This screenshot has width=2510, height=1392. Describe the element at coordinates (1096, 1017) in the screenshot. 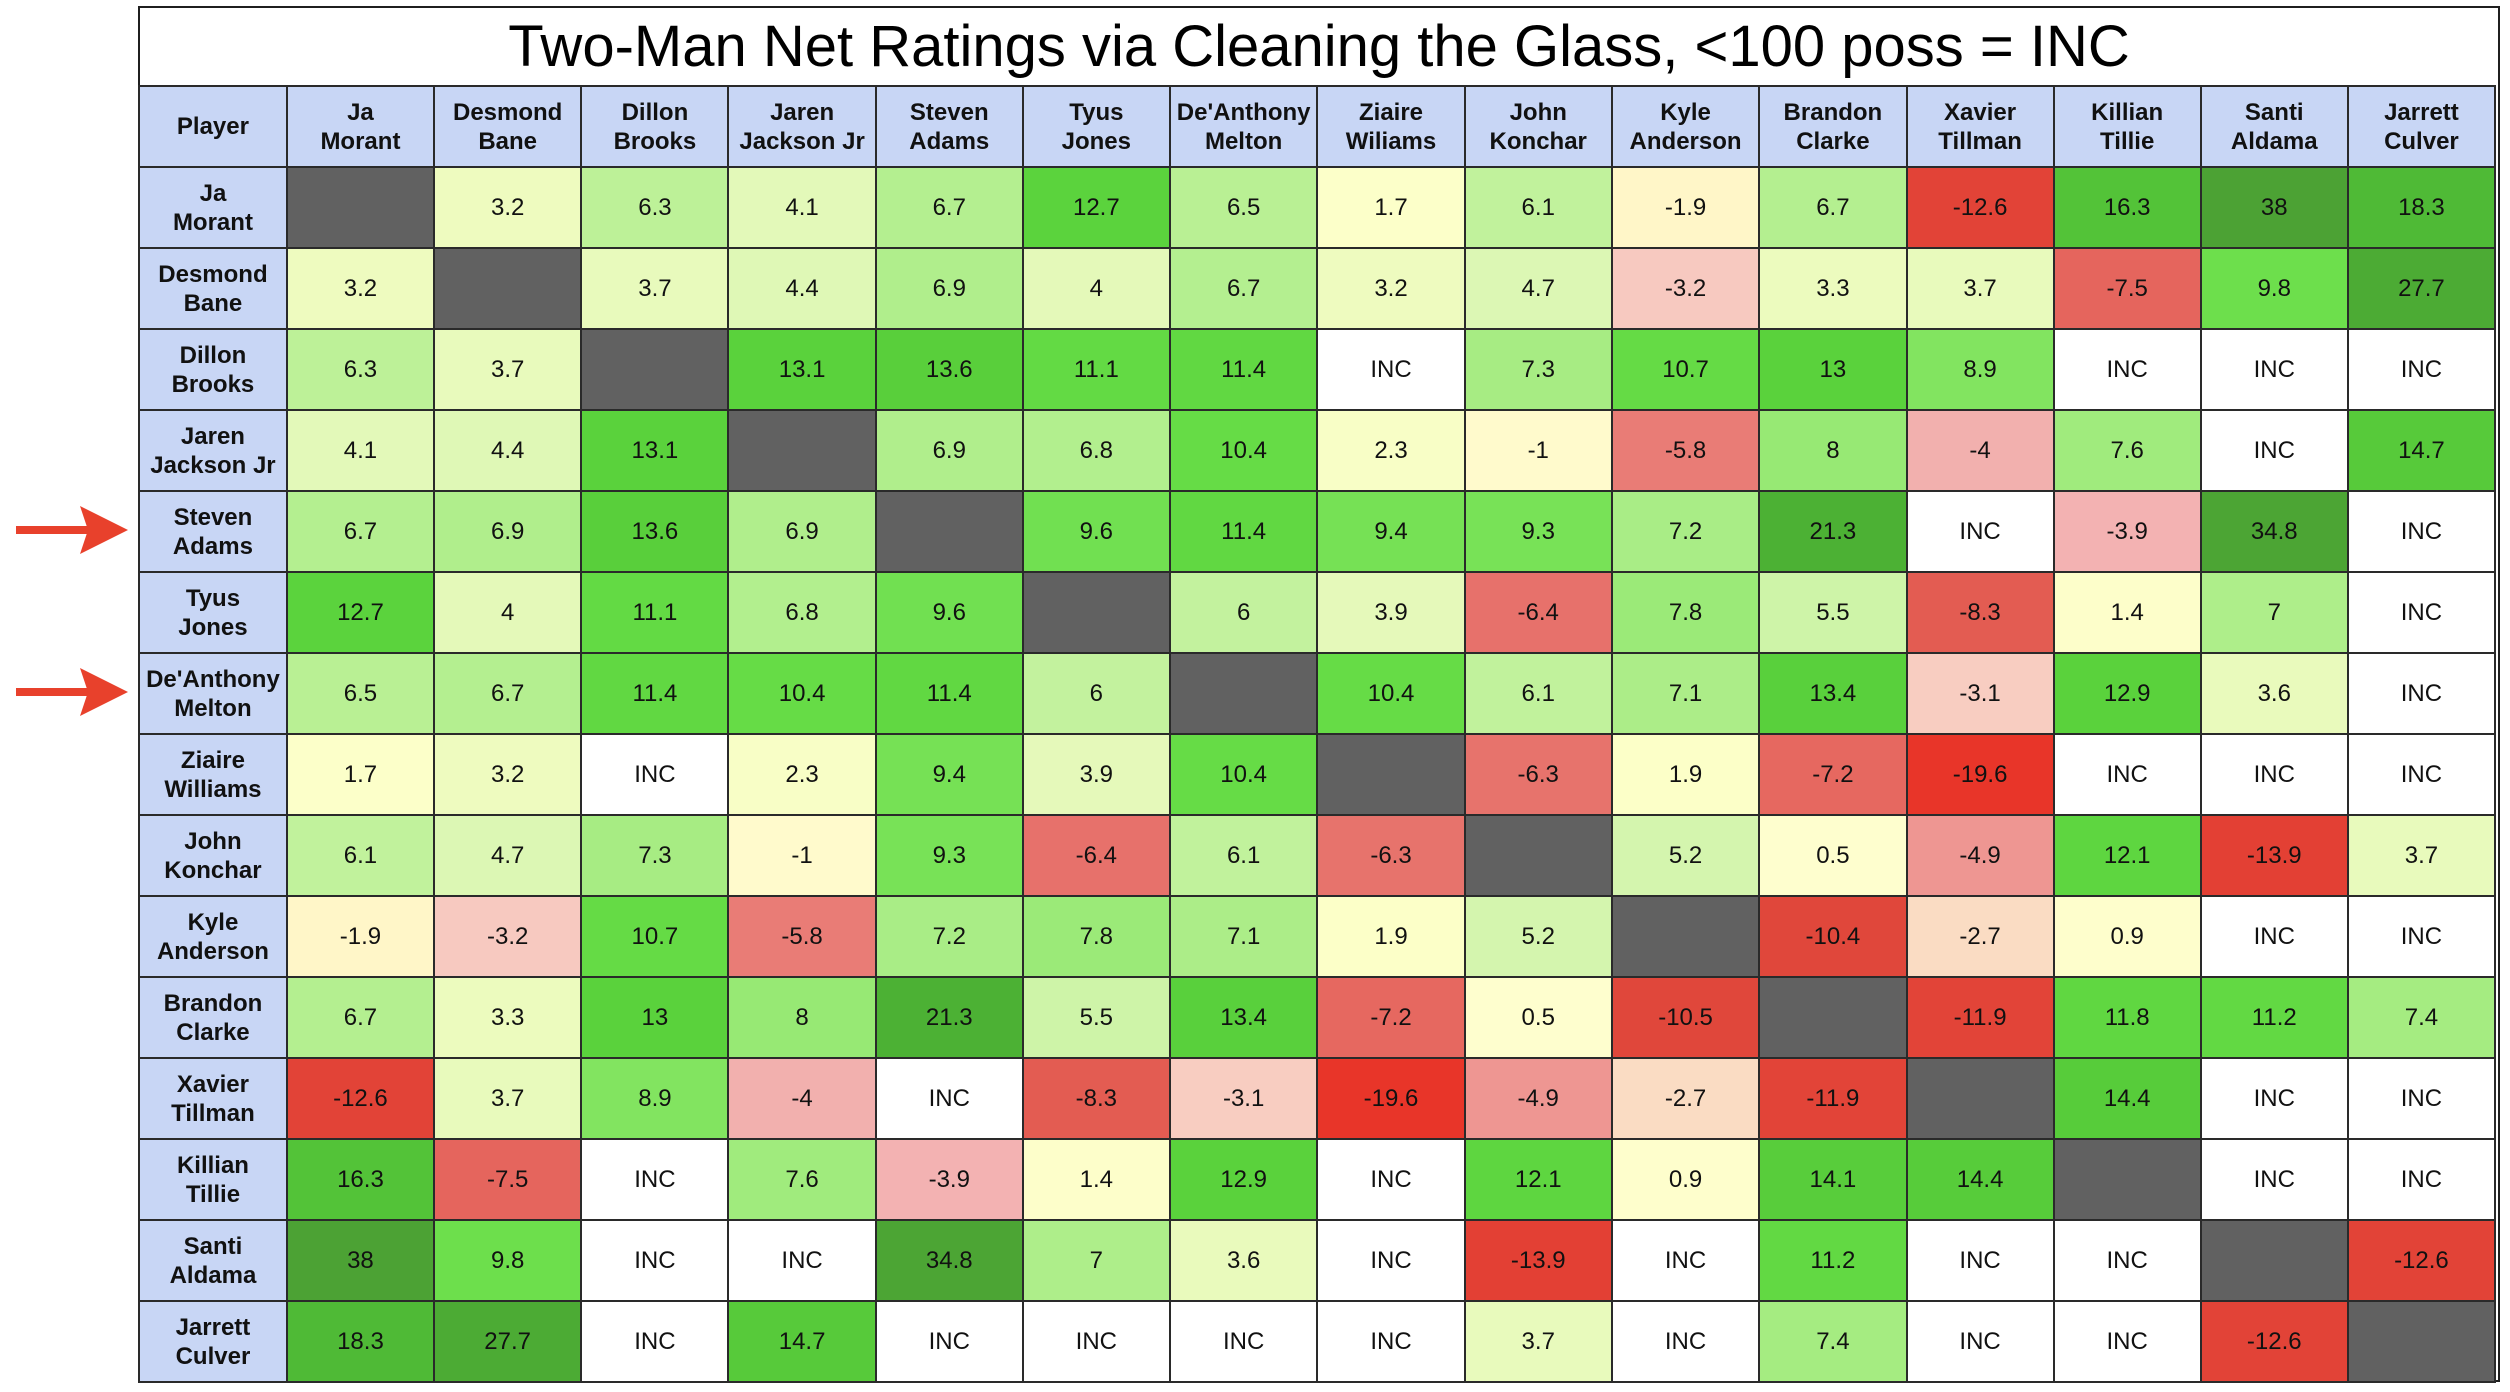

I see `heatmap-cell: 5.5` at that location.